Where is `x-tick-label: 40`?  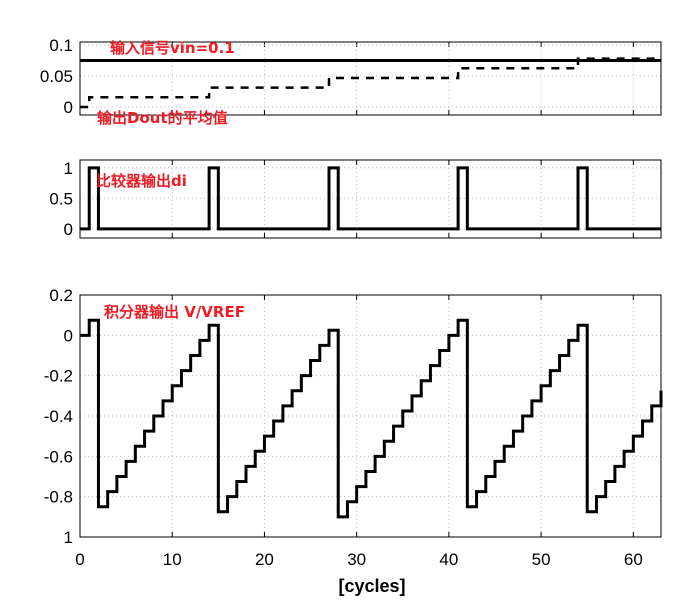
x-tick-label: 40 is located at coordinates (448, 559).